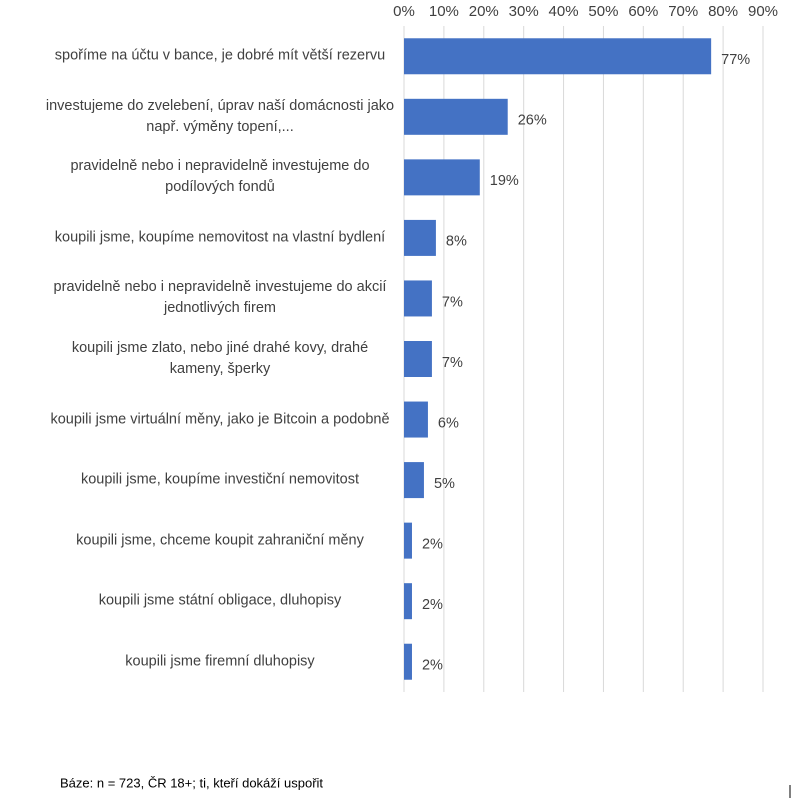  What do you see at coordinates (444, 484) in the screenshot?
I see `value-label: 5%` at bounding box center [444, 484].